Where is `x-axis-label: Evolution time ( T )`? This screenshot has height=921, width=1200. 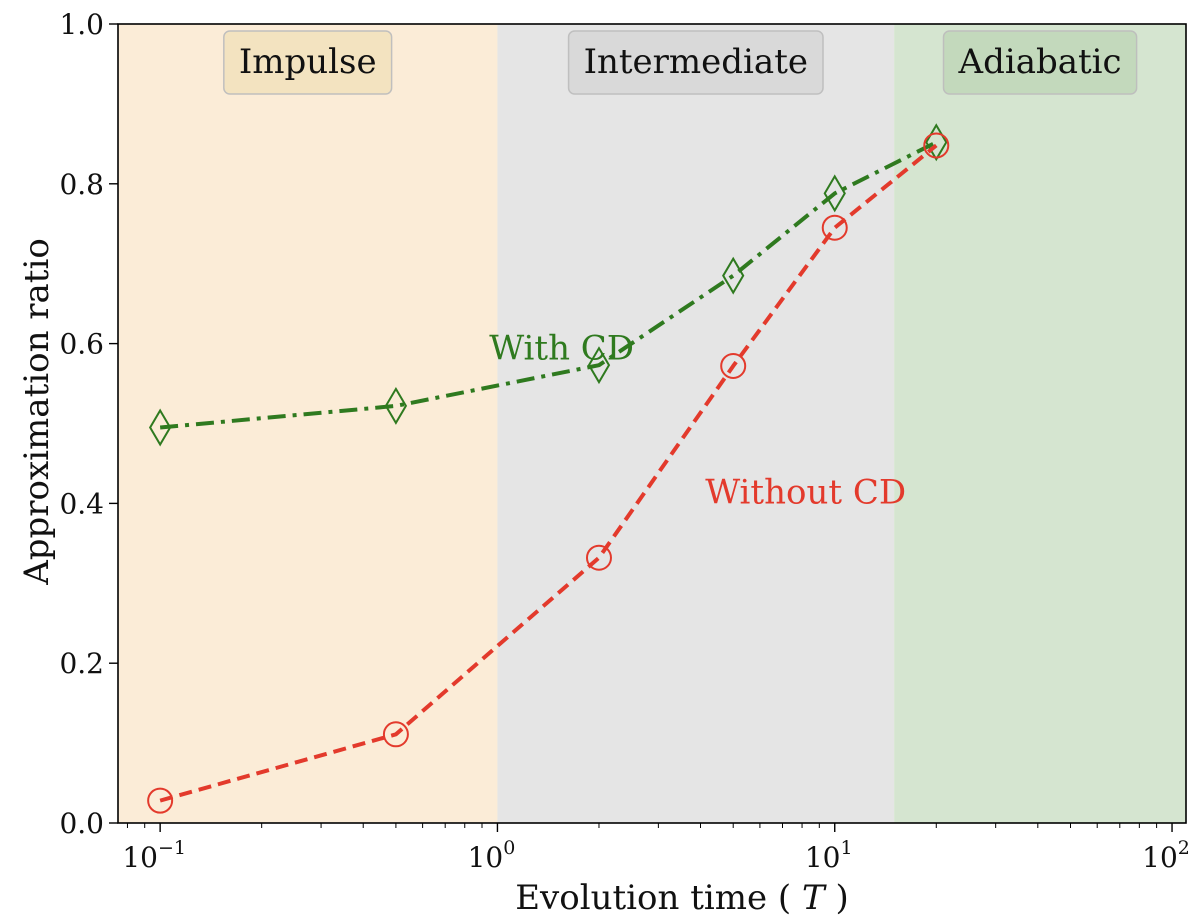 x-axis-label: Evolution time ( T ) is located at coordinates (682, 898).